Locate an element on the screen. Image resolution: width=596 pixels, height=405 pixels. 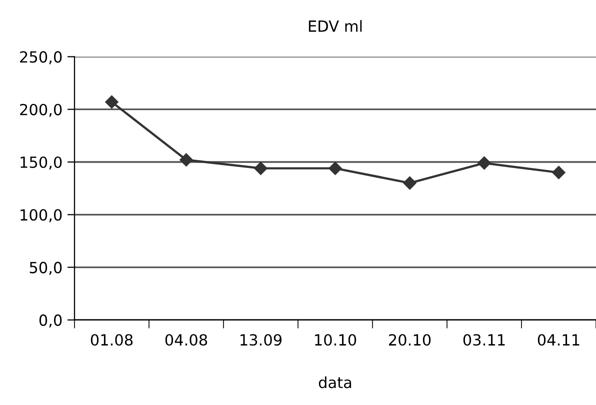
y-tick-label: 150,0 is located at coordinates (41, 163).